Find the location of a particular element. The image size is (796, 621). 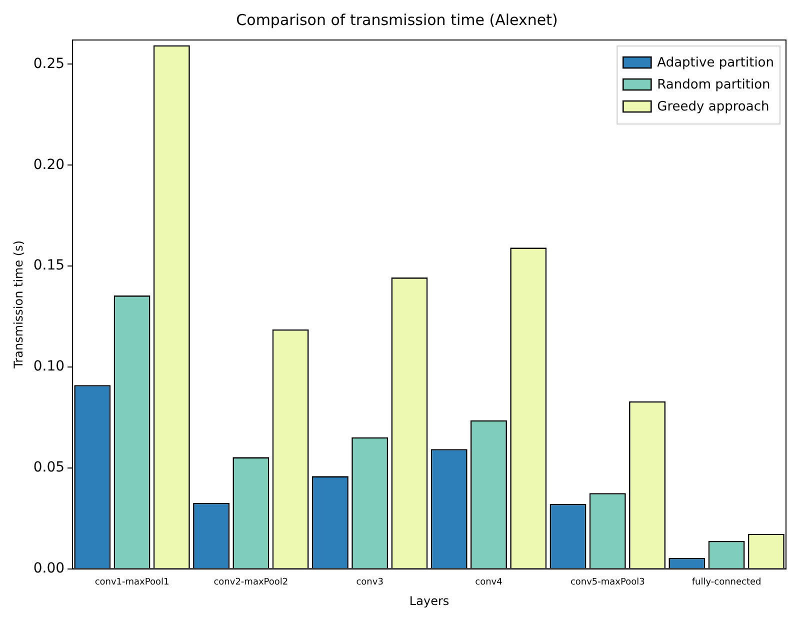

y-tick-label: 0.20 is located at coordinates (49, 164).